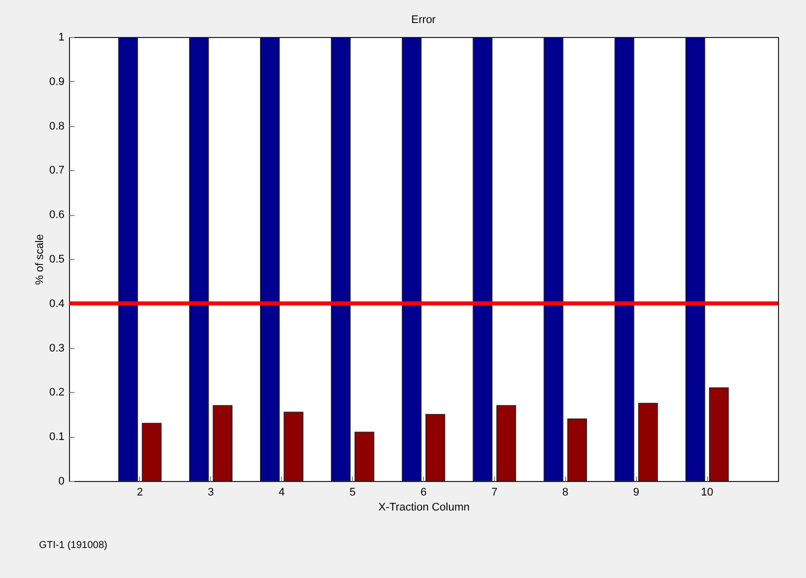 This screenshot has width=806, height=578. I want to click on x-tick-label: 9, so click(636, 492).